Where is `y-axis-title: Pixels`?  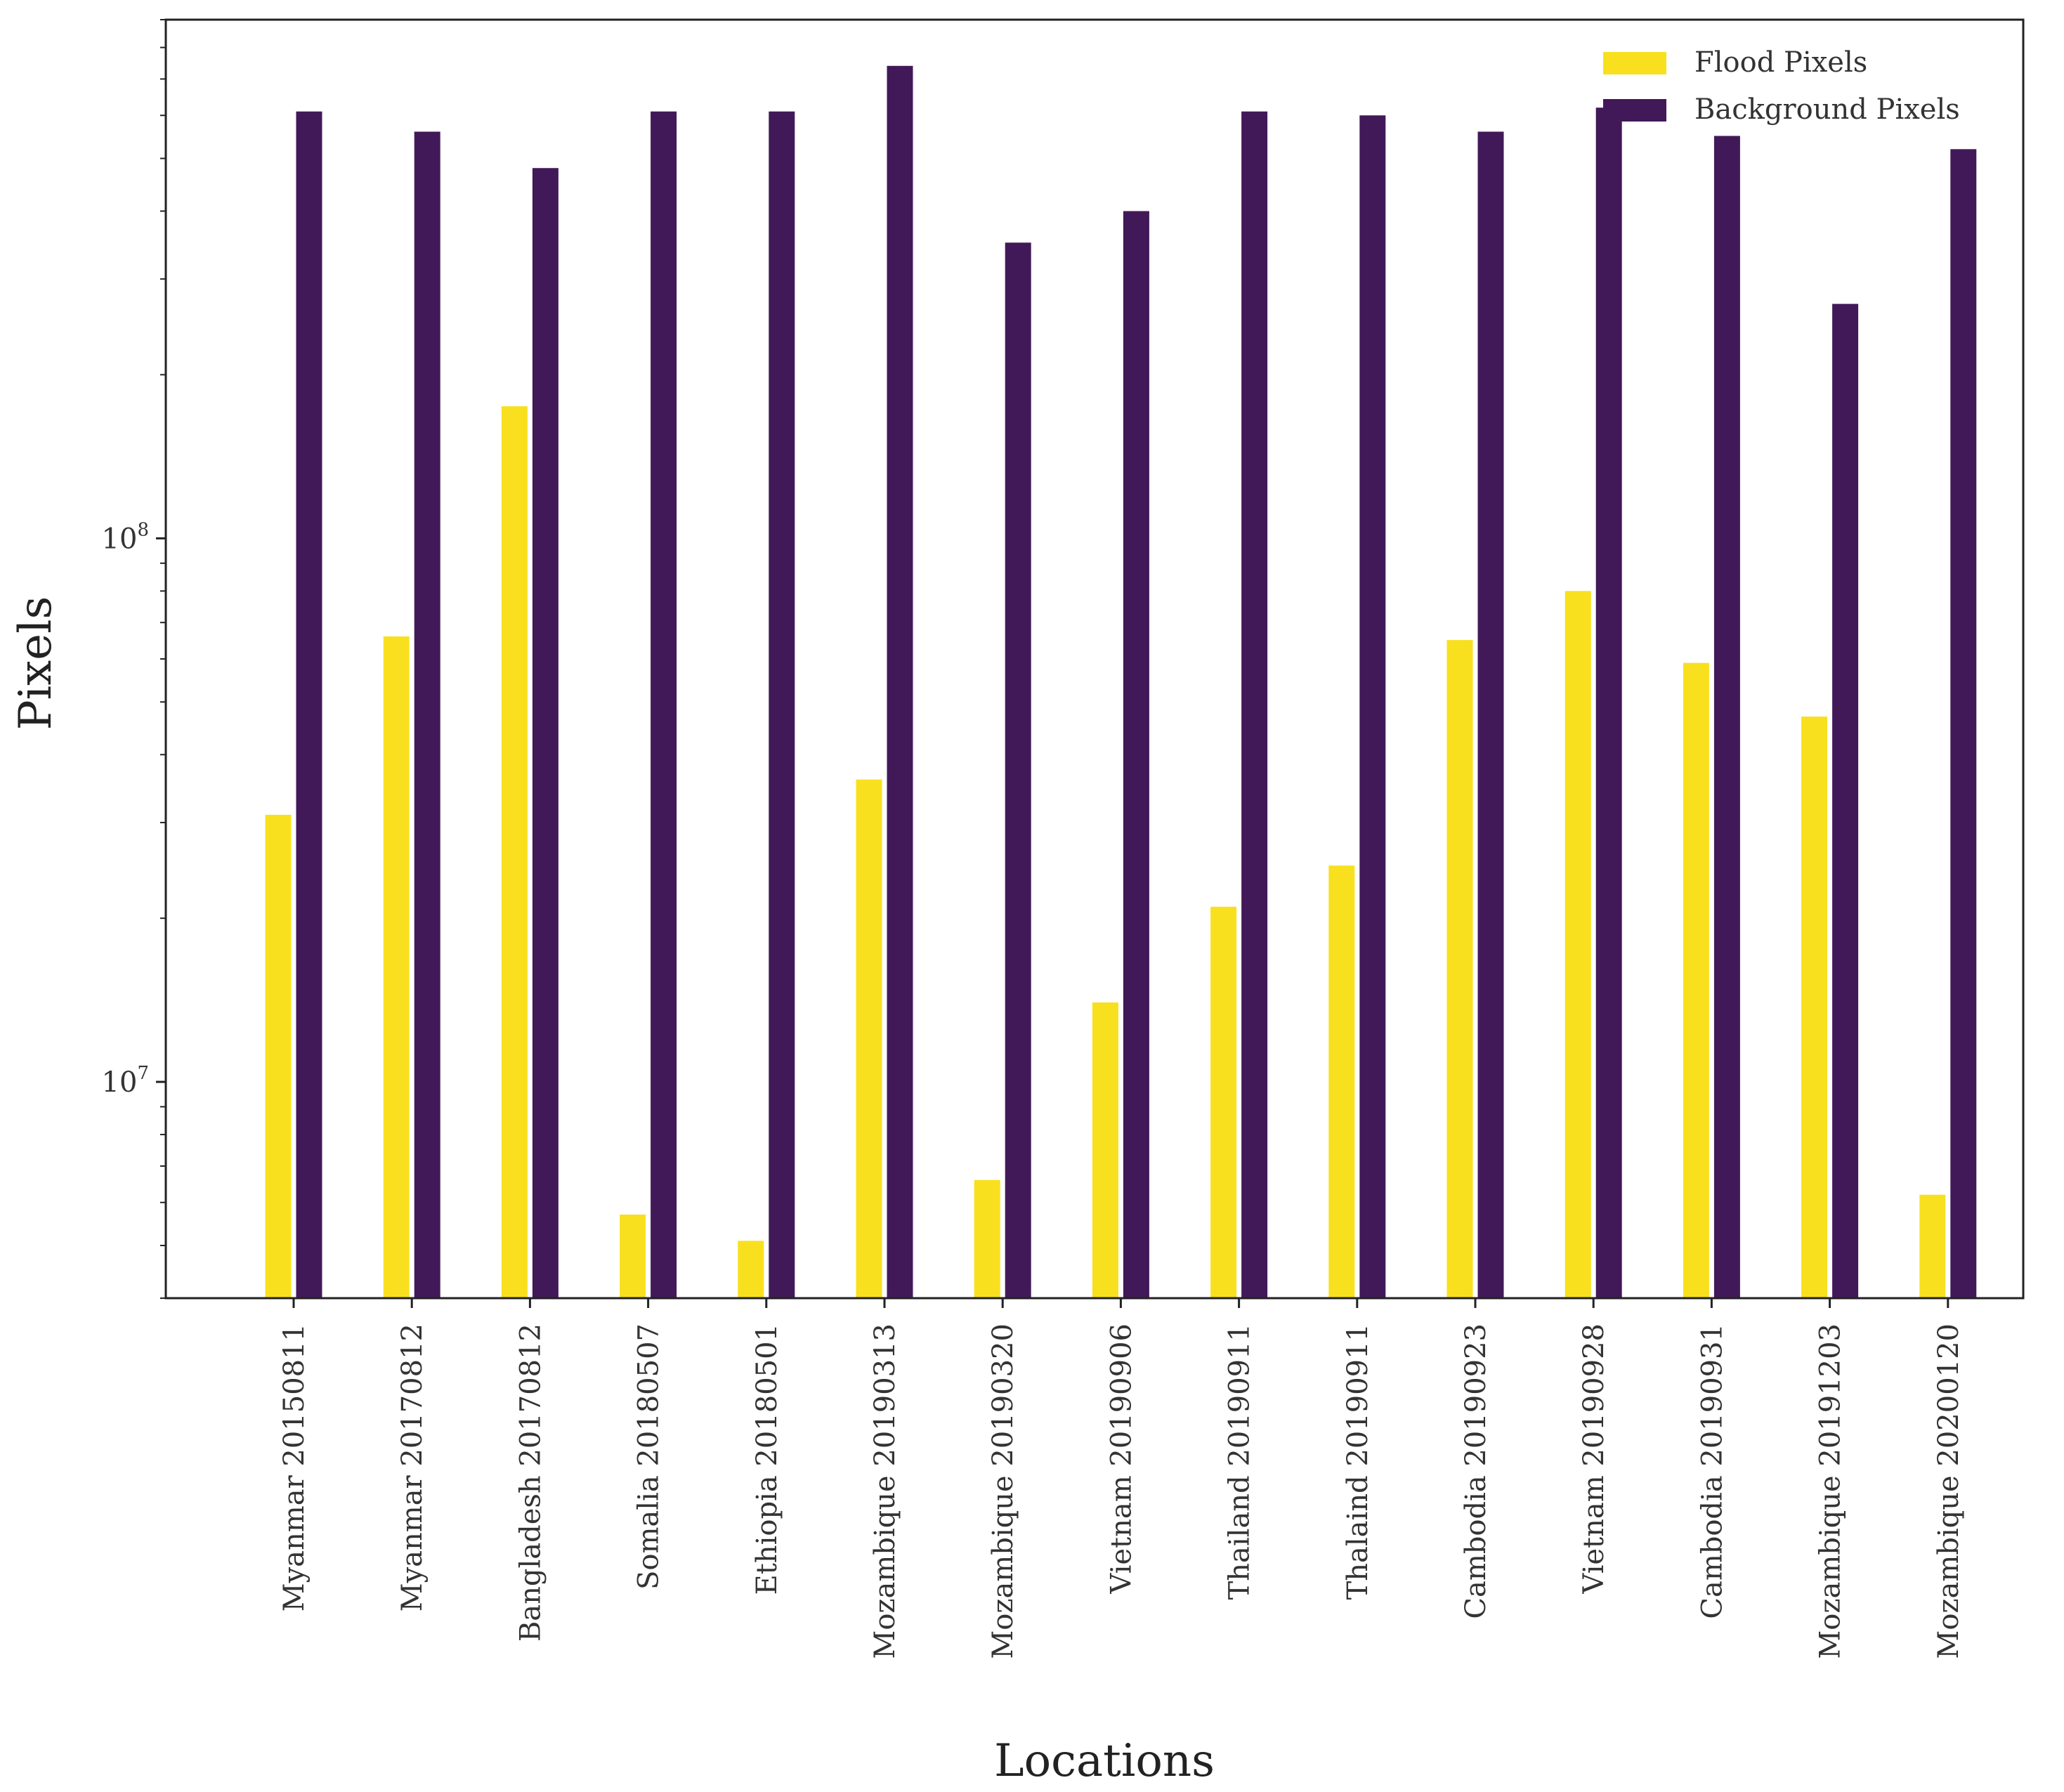 y-axis-title: Pixels is located at coordinates (36, 664).